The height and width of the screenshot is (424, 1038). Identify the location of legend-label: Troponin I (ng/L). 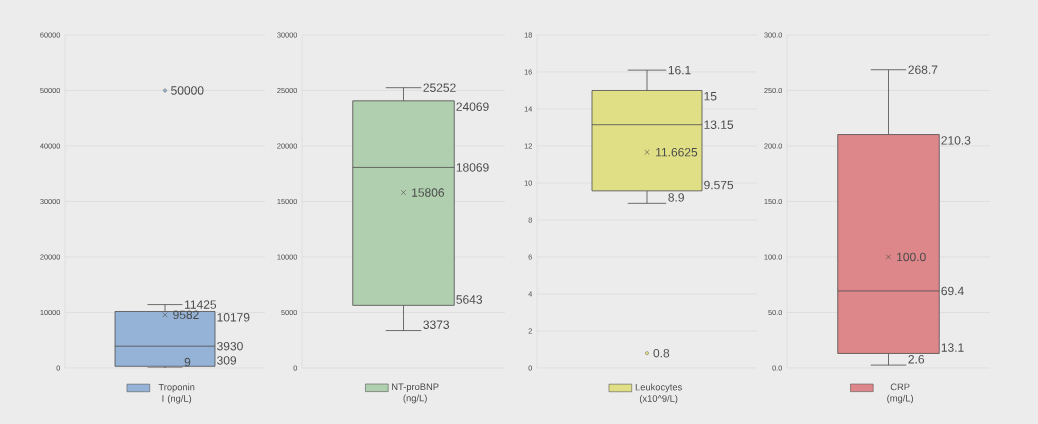
(176, 393).